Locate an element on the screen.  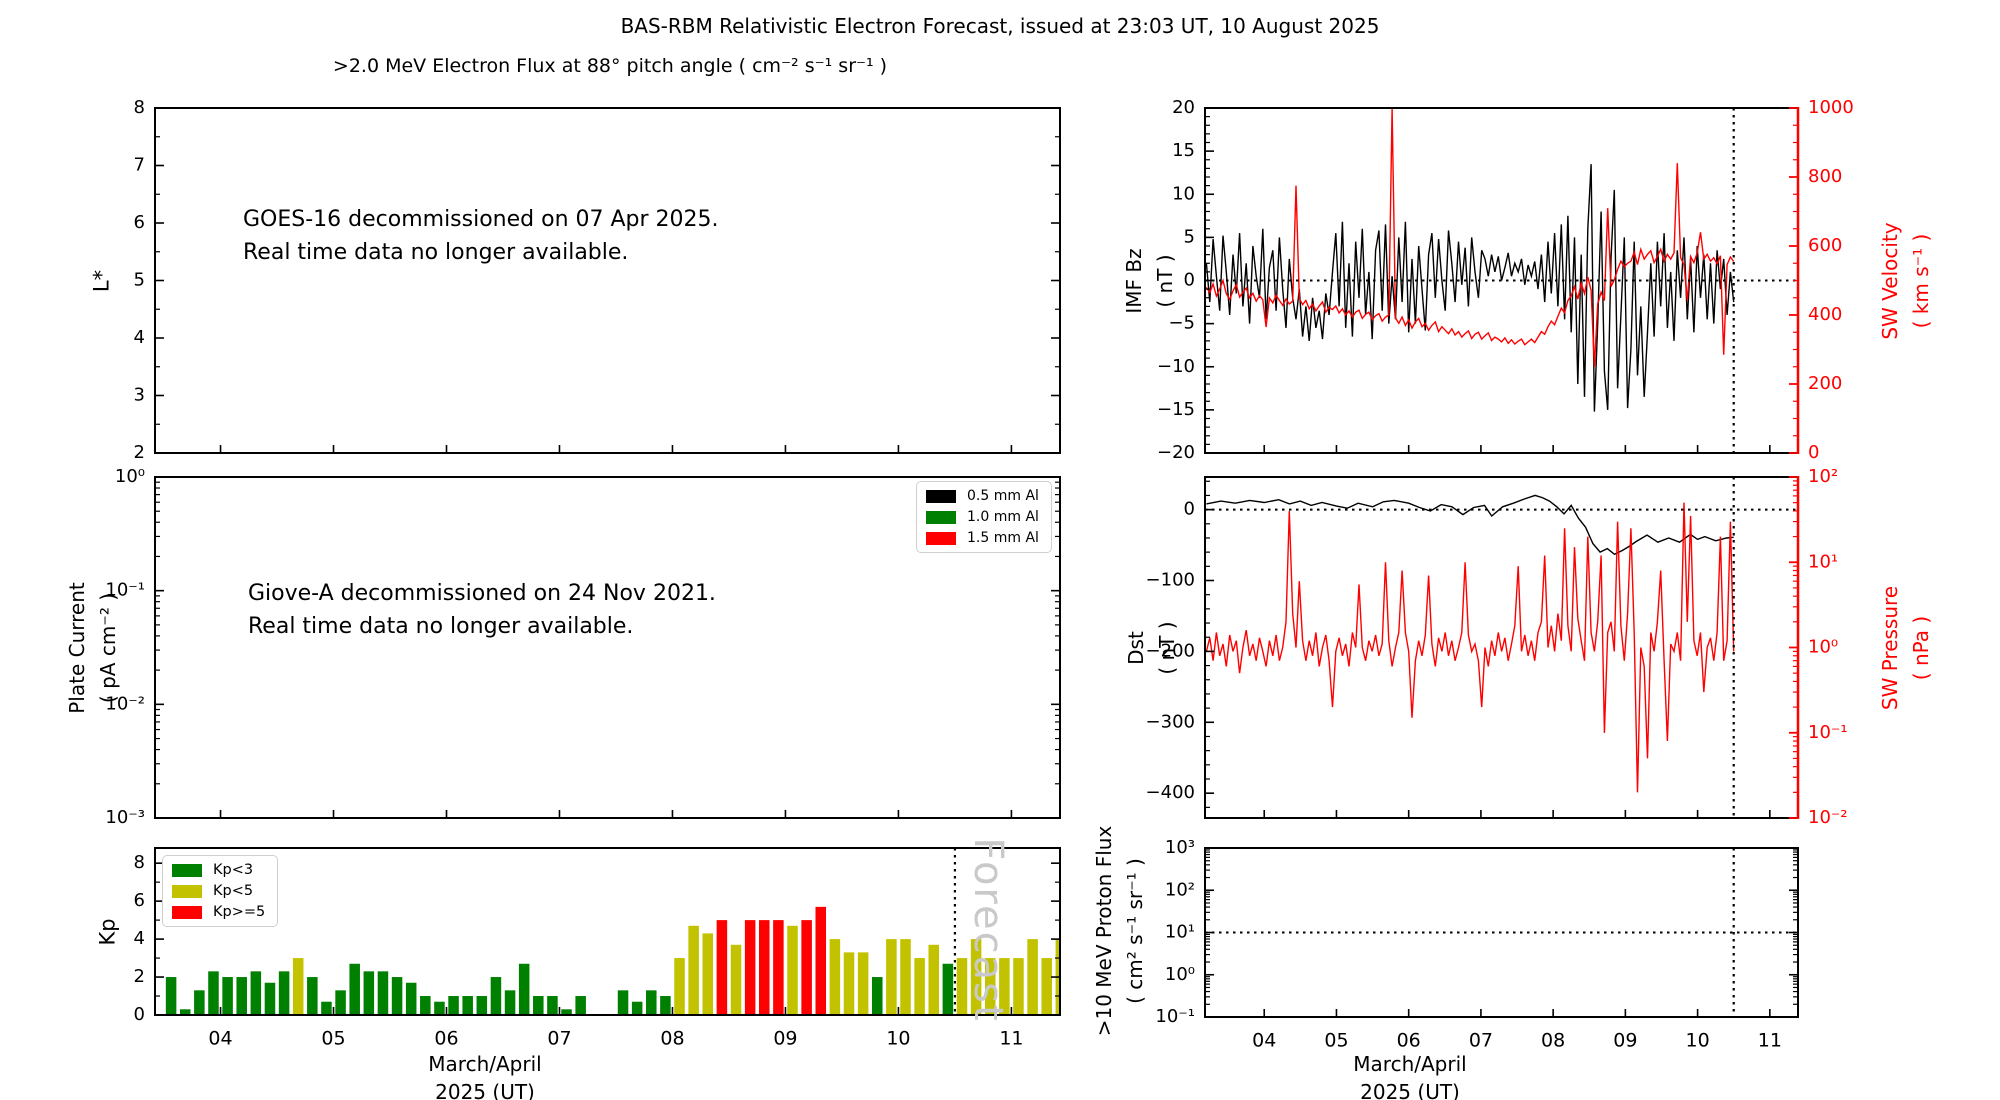
xlabel-left-line1: March/April is located at coordinates (485, 1064).